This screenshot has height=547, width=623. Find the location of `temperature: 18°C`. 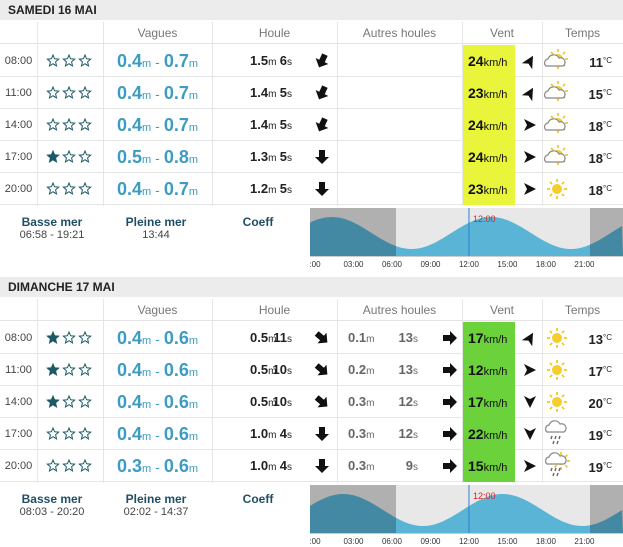

temperature: 18°C is located at coordinates (596, 126).